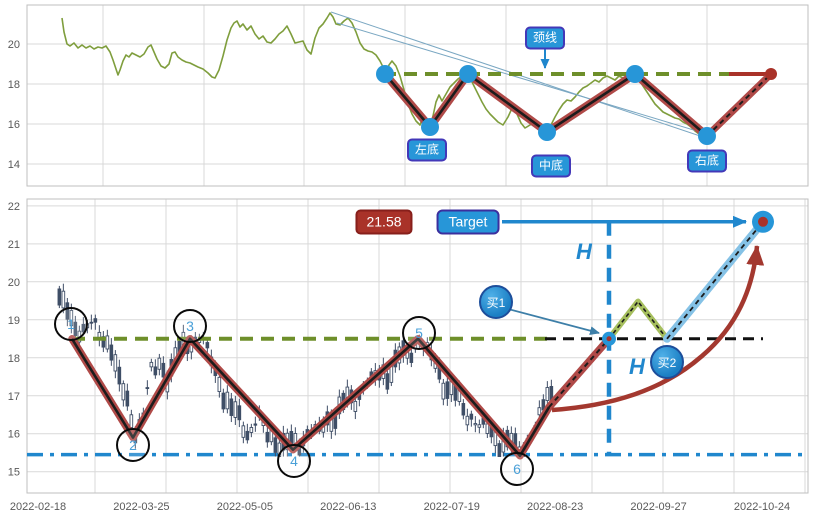 This screenshot has height=520, width=813. Describe the element at coordinates (637, 366) in the screenshot. I see `height-lower-label: H` at that location.